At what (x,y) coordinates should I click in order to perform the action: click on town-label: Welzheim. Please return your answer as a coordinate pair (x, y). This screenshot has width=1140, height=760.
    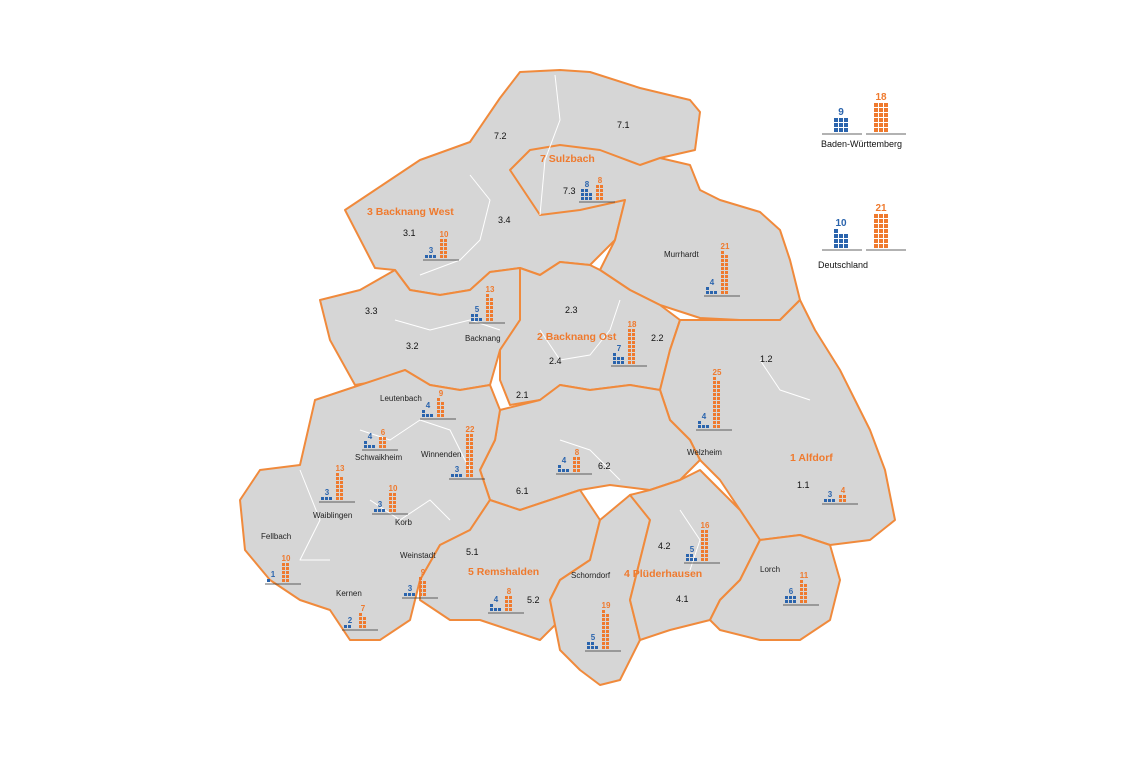
    Looking at the image, I should click on (704, 452).